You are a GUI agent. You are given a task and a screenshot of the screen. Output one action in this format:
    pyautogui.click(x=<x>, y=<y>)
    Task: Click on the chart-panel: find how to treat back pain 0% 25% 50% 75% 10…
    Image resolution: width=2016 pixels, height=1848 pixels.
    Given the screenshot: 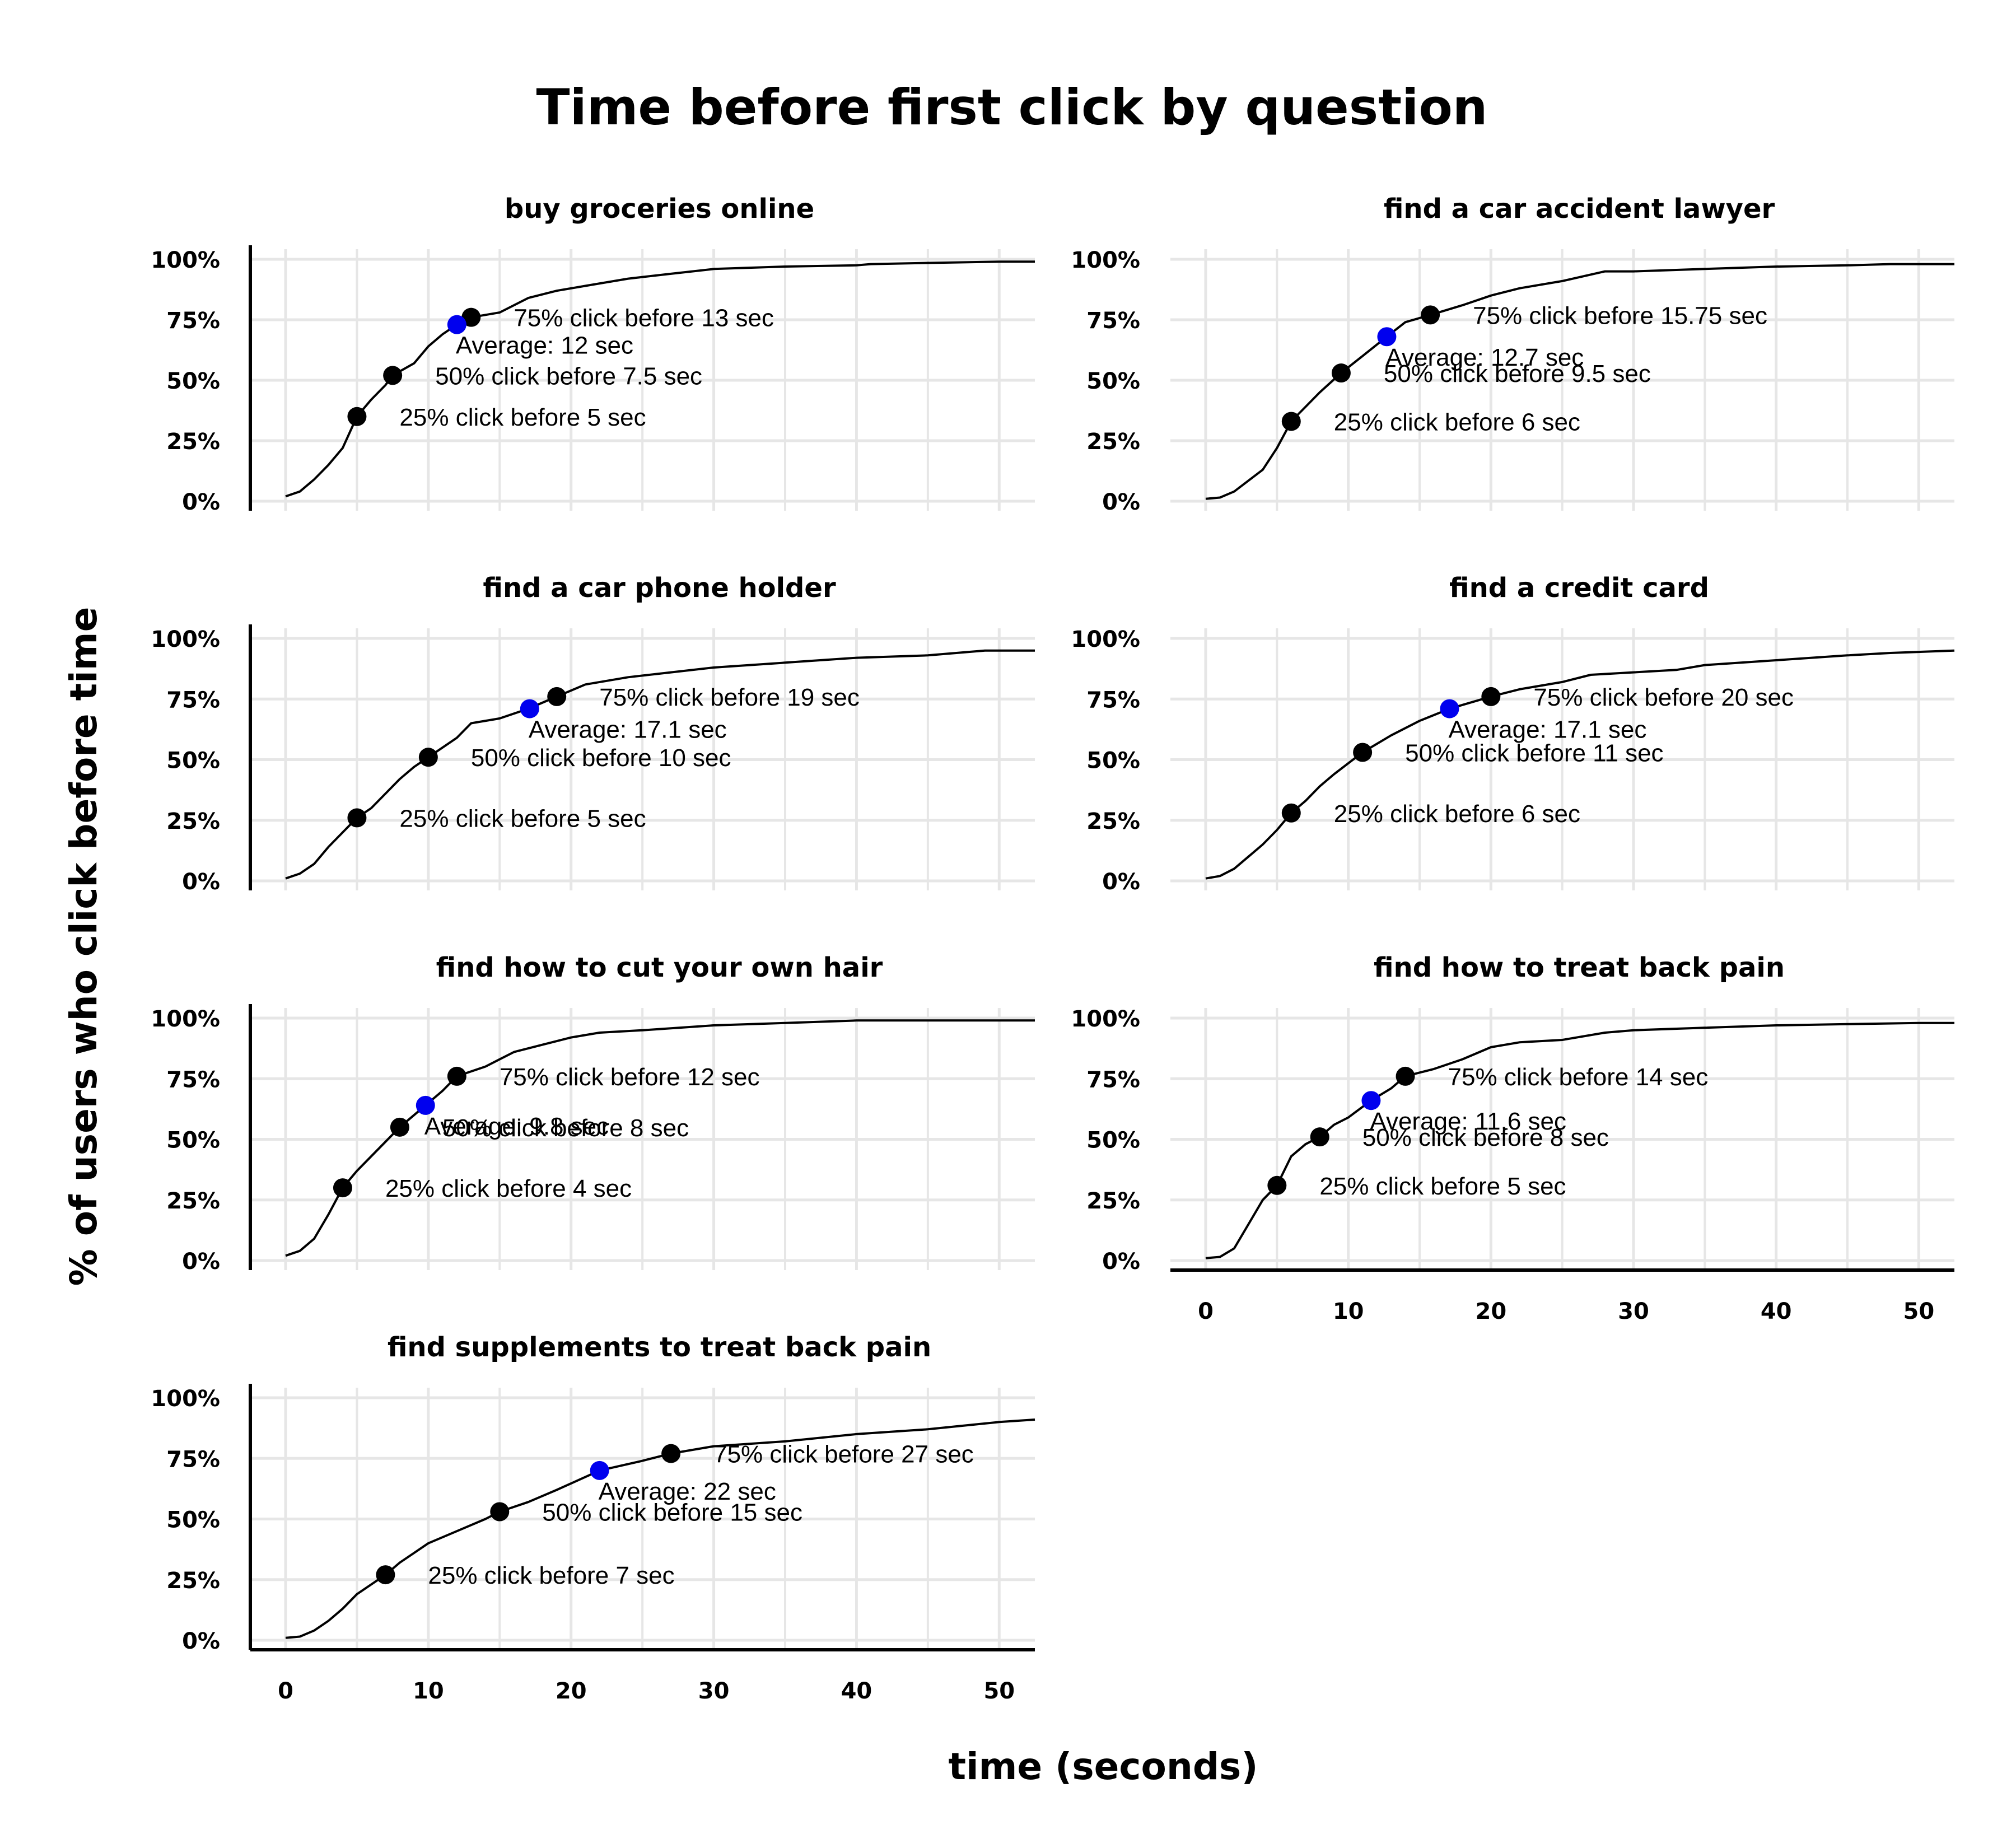 What is the action you would take?
    pyautogui.click(x=1513, y=1138)
    